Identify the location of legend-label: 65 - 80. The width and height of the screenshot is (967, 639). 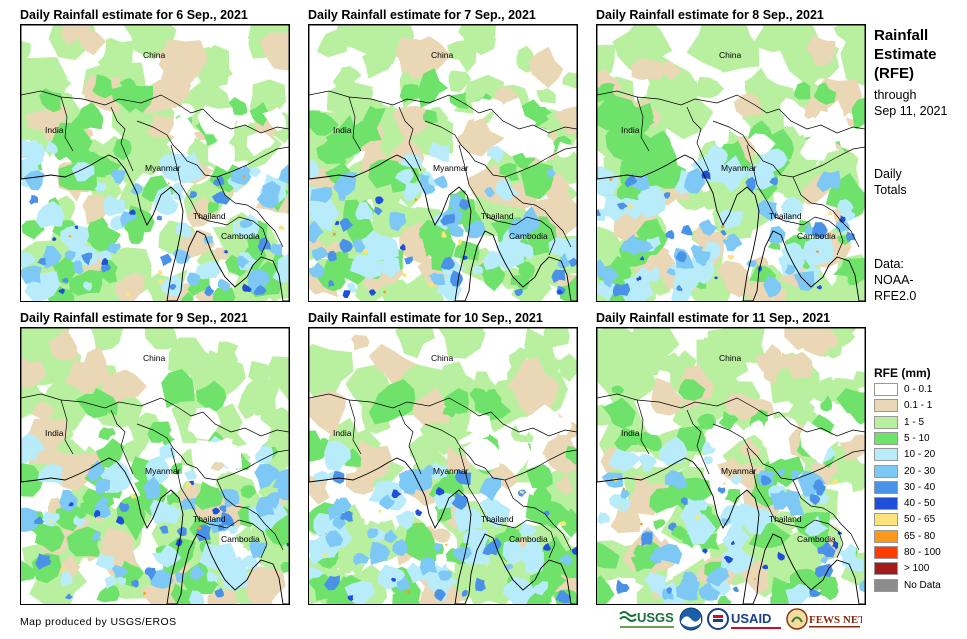
(920, 536).